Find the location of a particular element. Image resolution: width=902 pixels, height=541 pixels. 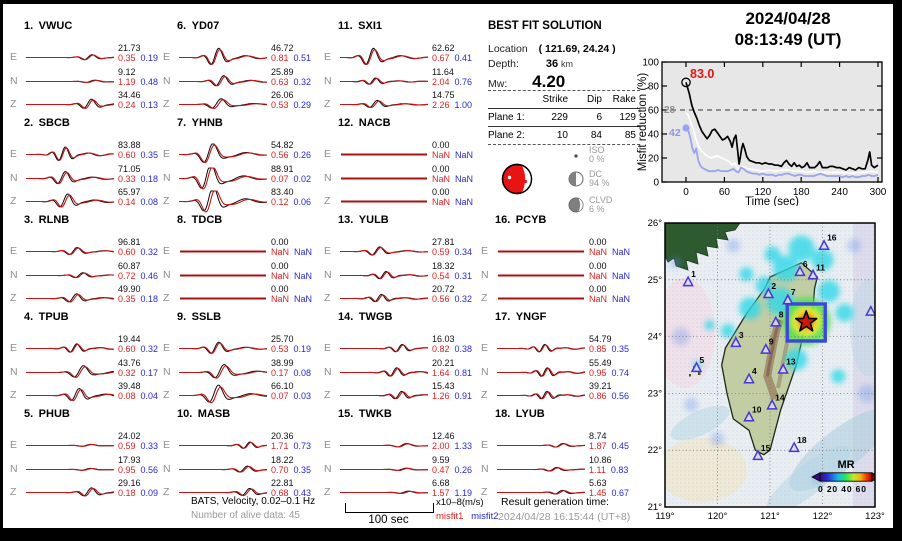

misfit2-legend: misfit2 is located at coordinates (485, 516).